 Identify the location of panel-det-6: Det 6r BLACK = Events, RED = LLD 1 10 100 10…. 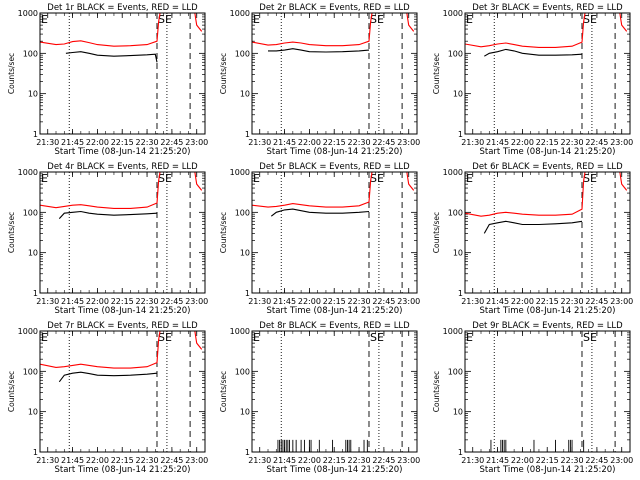
(532, 239).